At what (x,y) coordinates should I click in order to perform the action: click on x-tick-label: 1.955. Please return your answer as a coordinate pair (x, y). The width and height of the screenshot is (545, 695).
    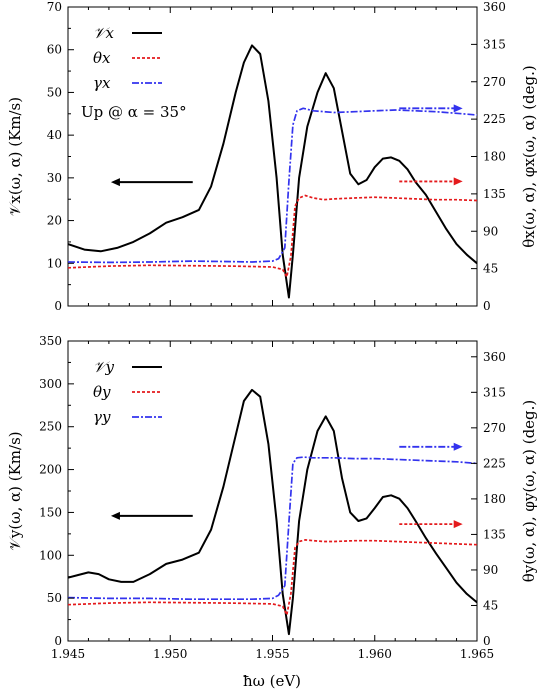
    Looking at the image, I should click on (272, 654).